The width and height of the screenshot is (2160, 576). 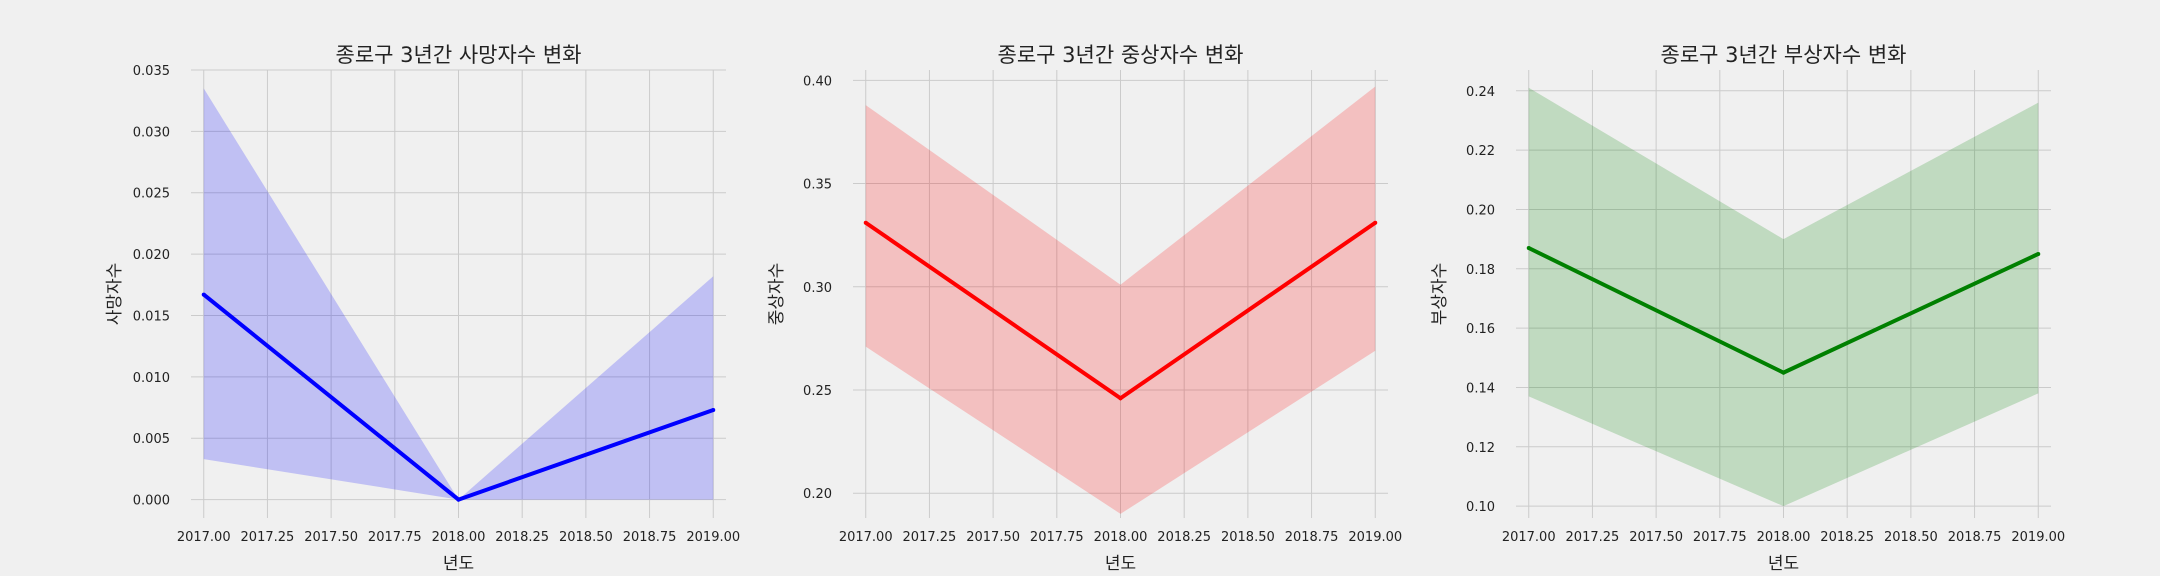 What do you see at coordinates (1480, 151) in the screenshot?
I see `y-tick-label: 0.22` at bounding box center [1480, 151].